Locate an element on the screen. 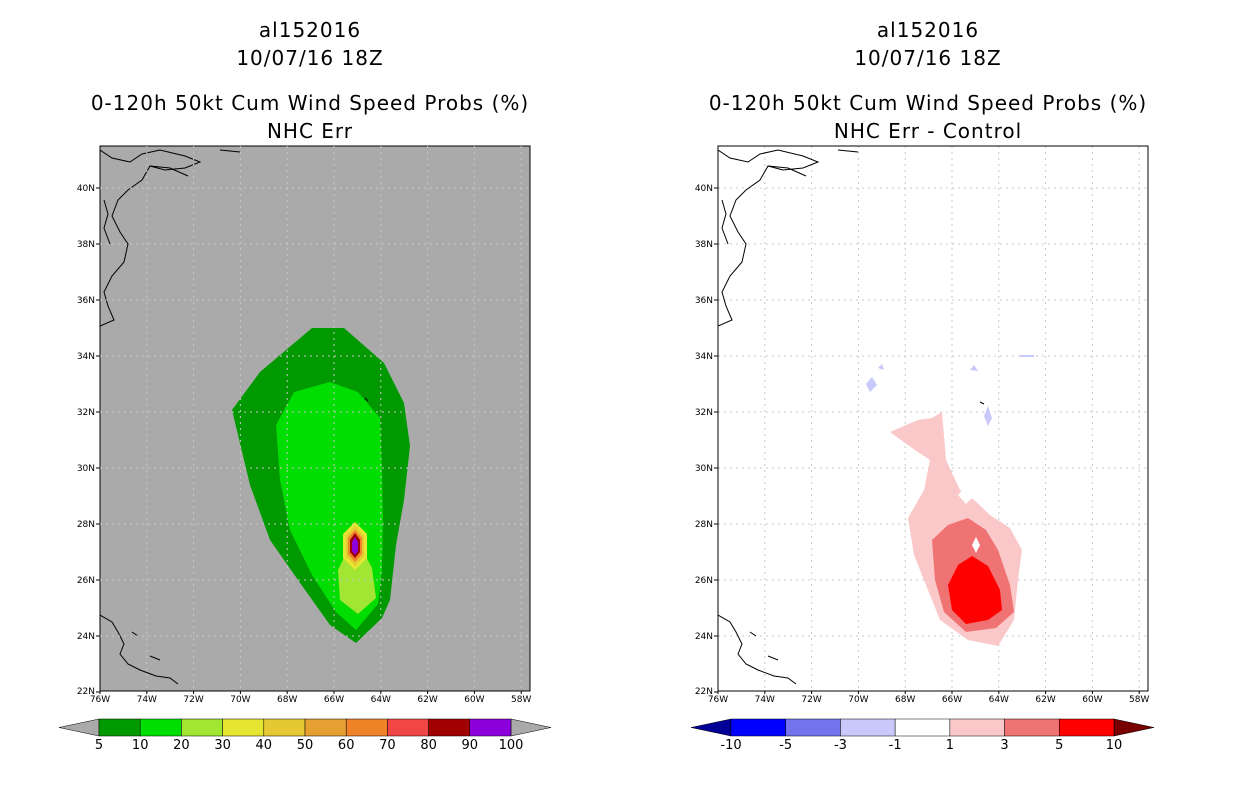 This screenshot has height=800, width=1236. left-colorbar: 5 10 20 30 40 50 60 70 80 90 100 is located at coordinates (305, 735).